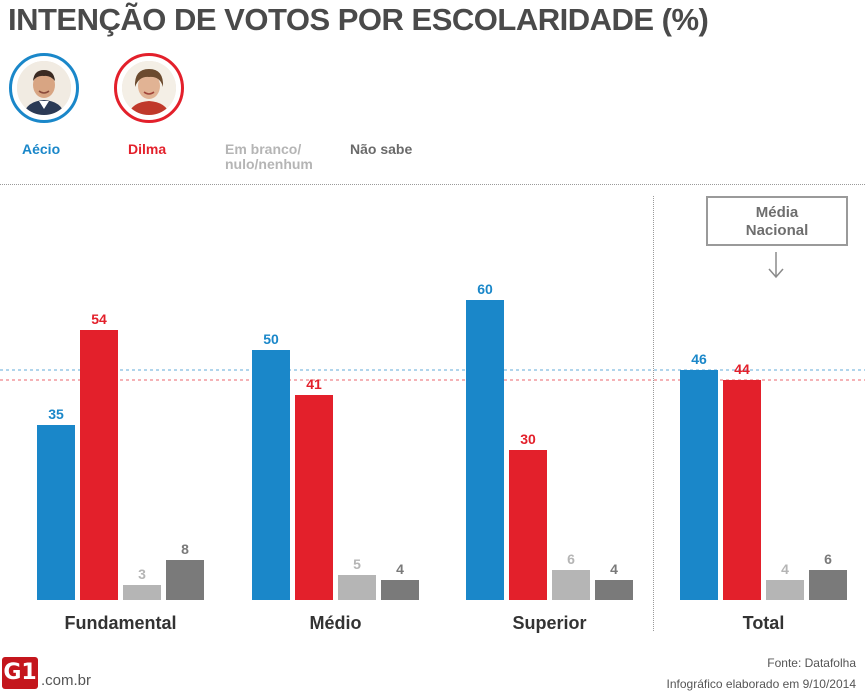  Describe the element at coordinates (432, 184) in the screenshot. I see `header-divider` at that location.